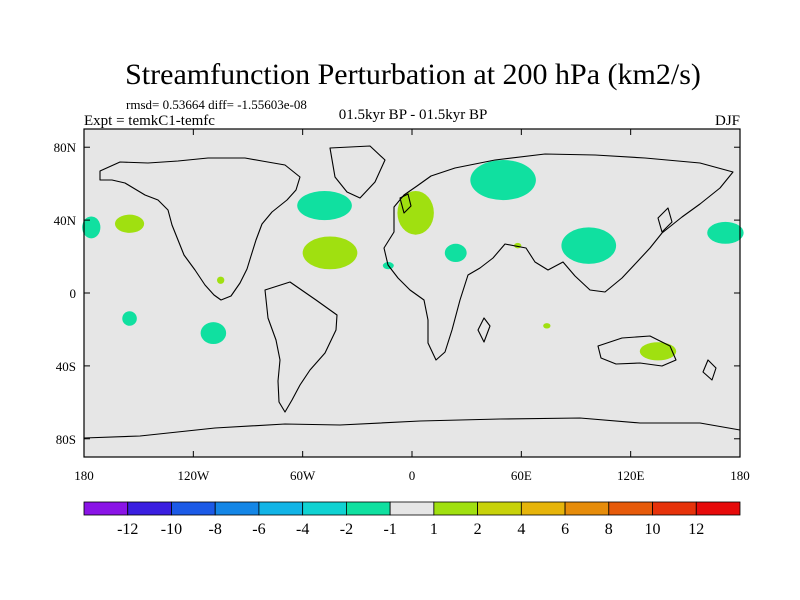  What do you see at coordinates (193, 475) in the screenshot?
I see `x-tick-label: 120W` at bounding box center [193, 475].